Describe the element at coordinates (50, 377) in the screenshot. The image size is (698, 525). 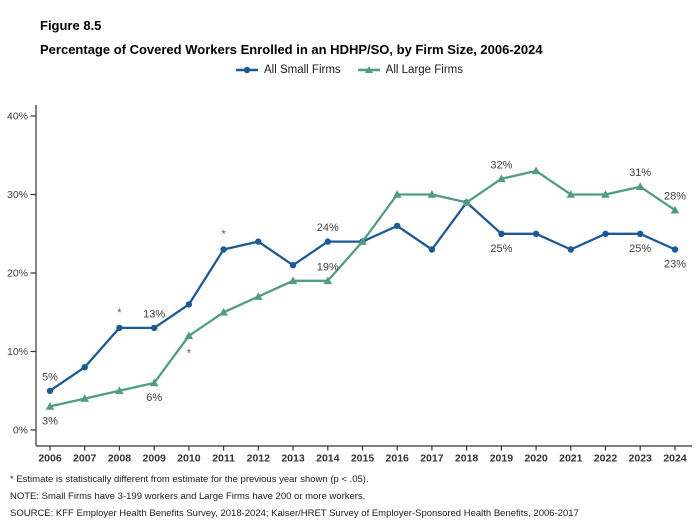
I see `data-point-label: 5%` at that location.